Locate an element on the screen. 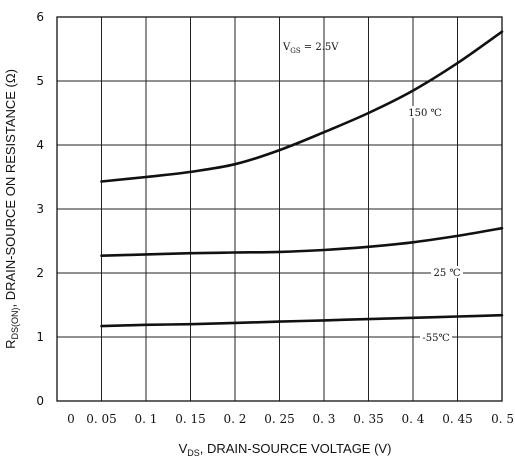 Image resolution: width=515 pixels, height=458 pixels. x-tick-label: 0 is located at coordinates (71, 419).